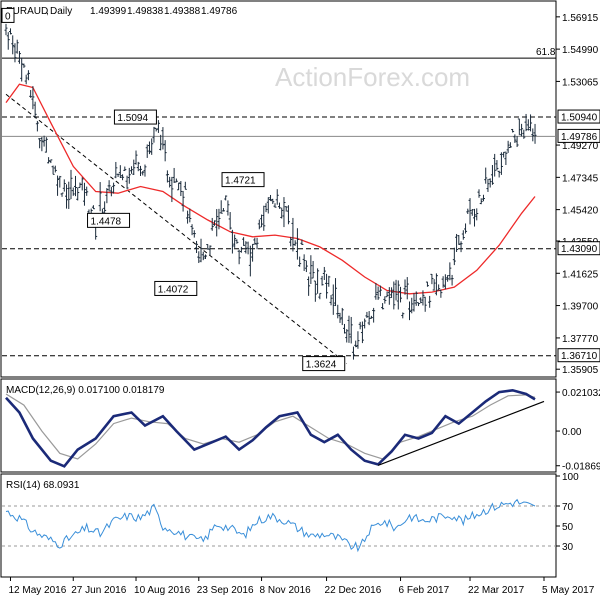 The image size is (600, 605). I want to click on macd-title: MACD(12,26,9) 0.017100 0.018179, so click(85, 390).